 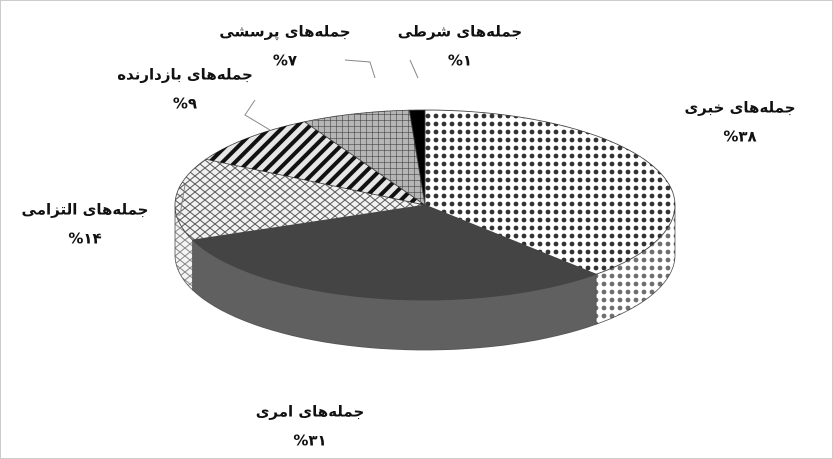 I want to click on leaders, so click(x=297, y=137).